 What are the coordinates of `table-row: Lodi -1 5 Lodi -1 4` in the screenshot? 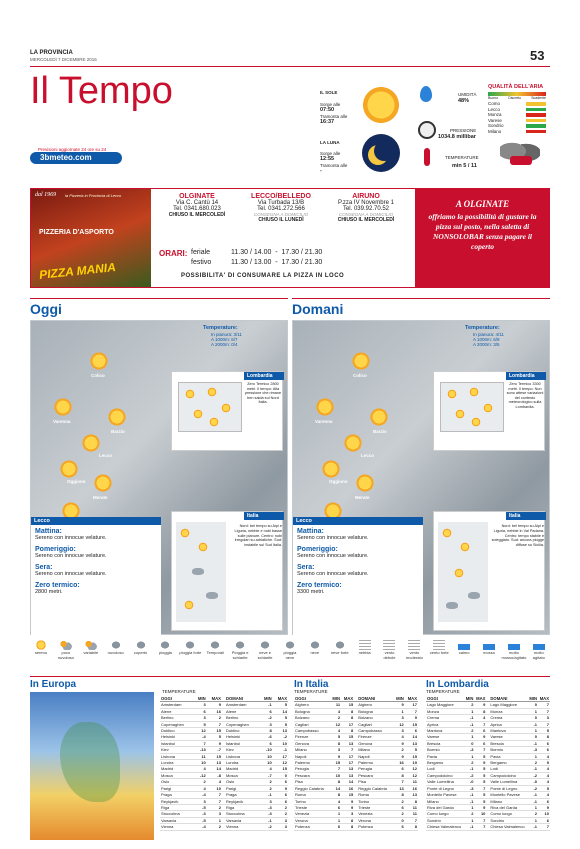 It's located at (488, 769).